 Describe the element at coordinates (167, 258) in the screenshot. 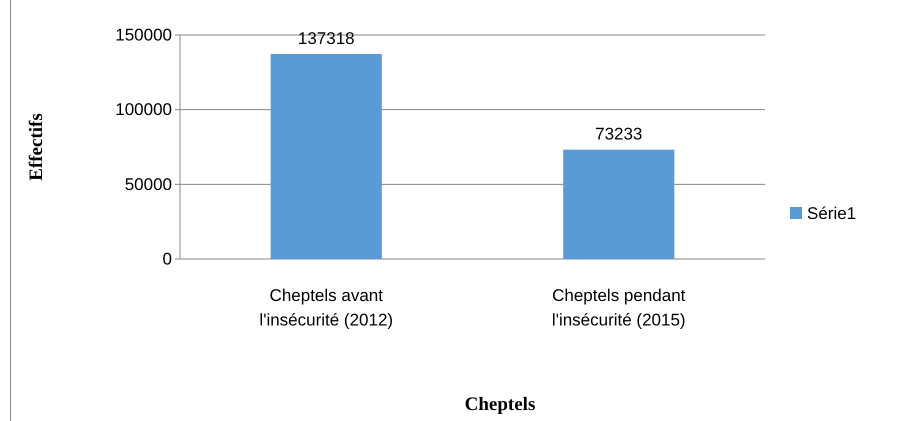

I see `y-tick-label: 0` at that location.